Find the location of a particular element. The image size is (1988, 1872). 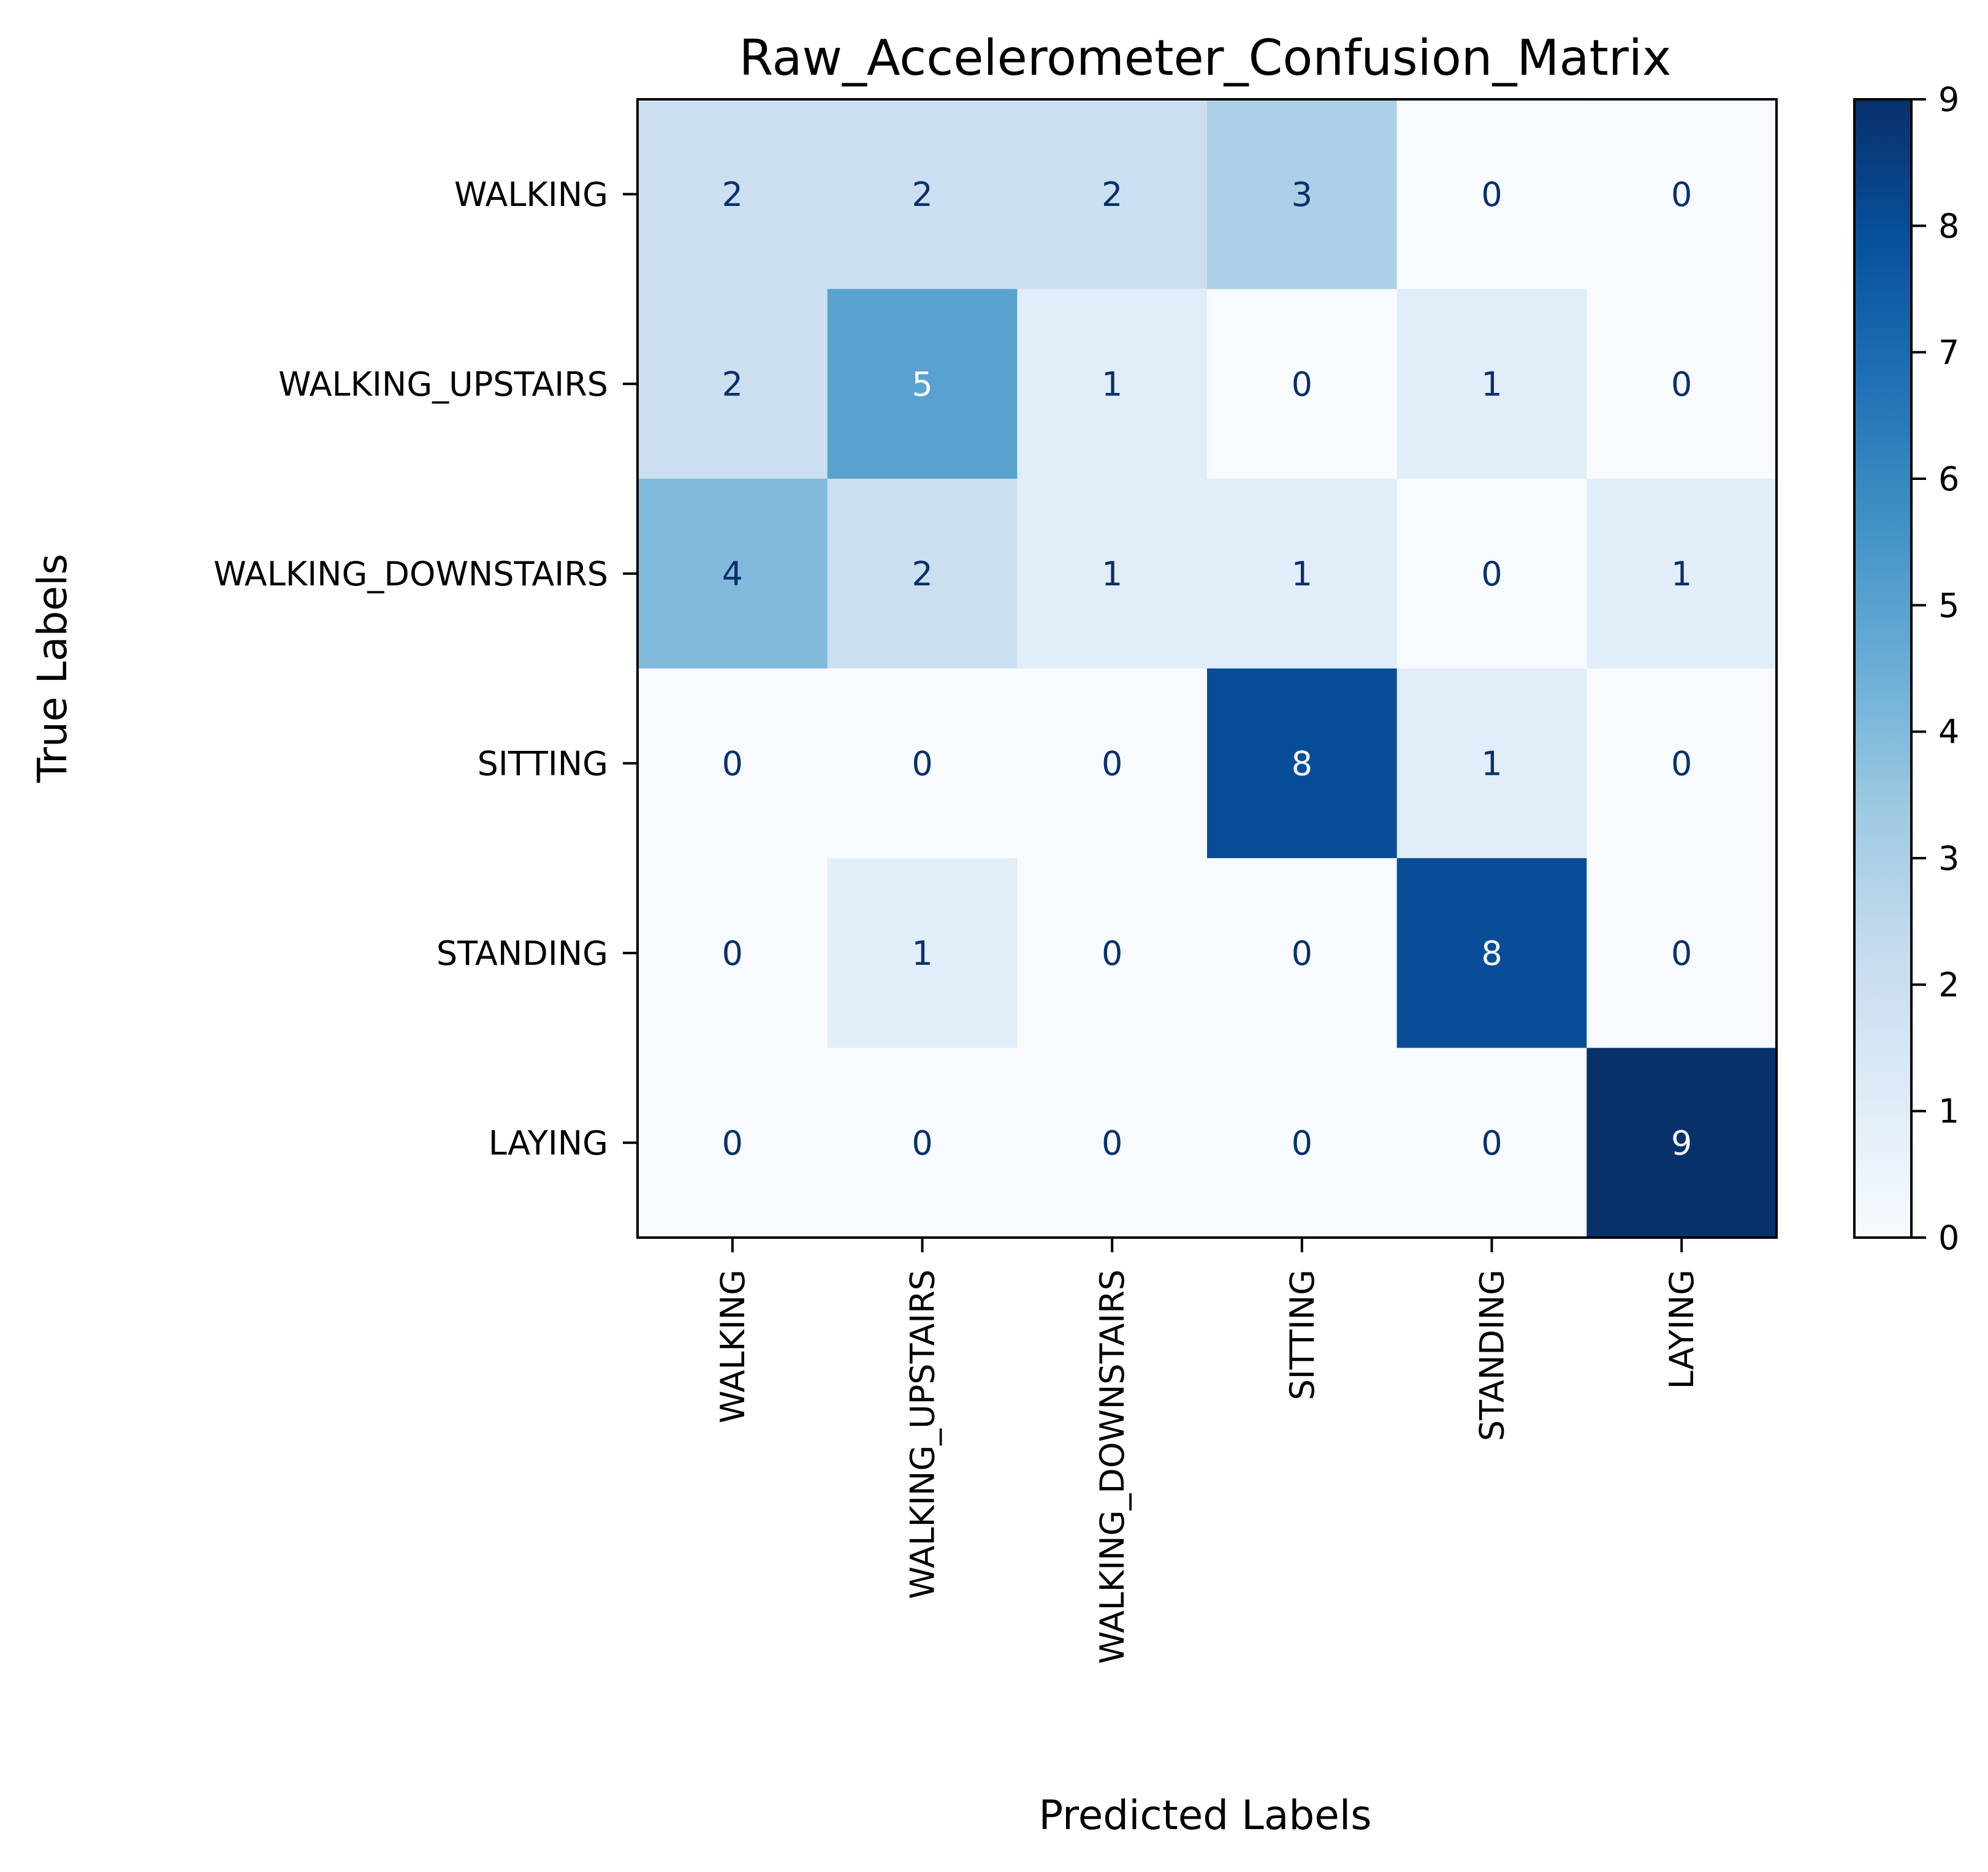

cell-value-label: 9 is located at coordinates (1681, 1143).